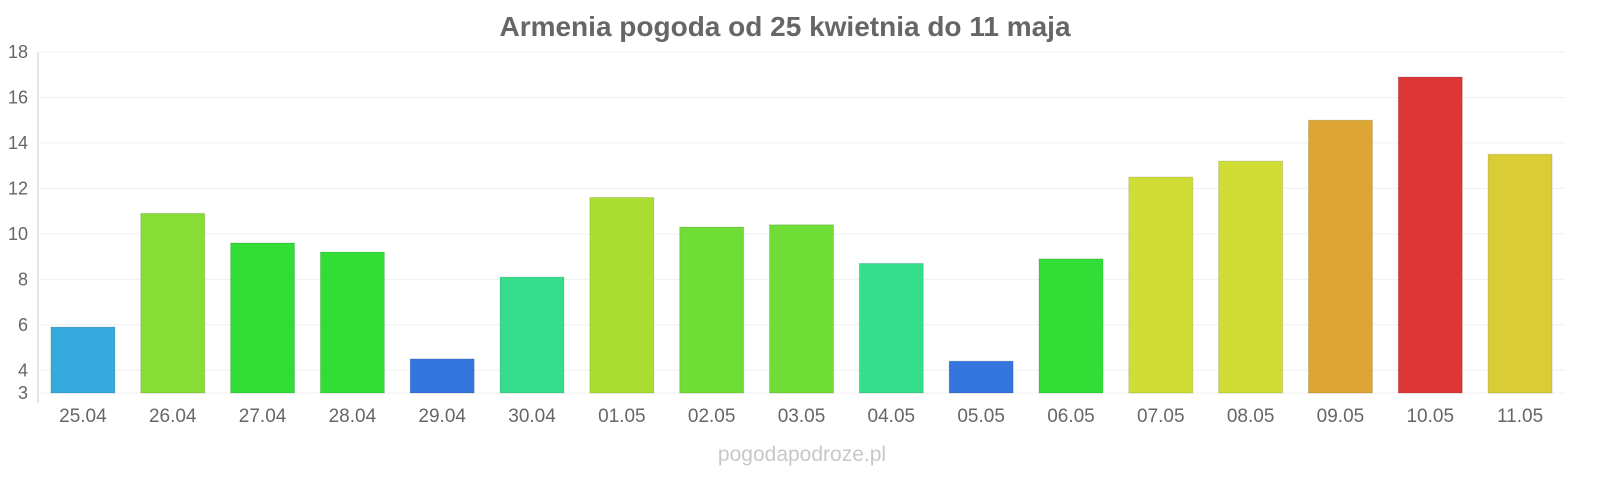 The height and width of the screenshot is (480, 1600). Describe the element at coordinates (784, 26) in the screenshot. I see `chart-title: Armenia pogoda od 25 kwietnia do 11 maja` at that location.